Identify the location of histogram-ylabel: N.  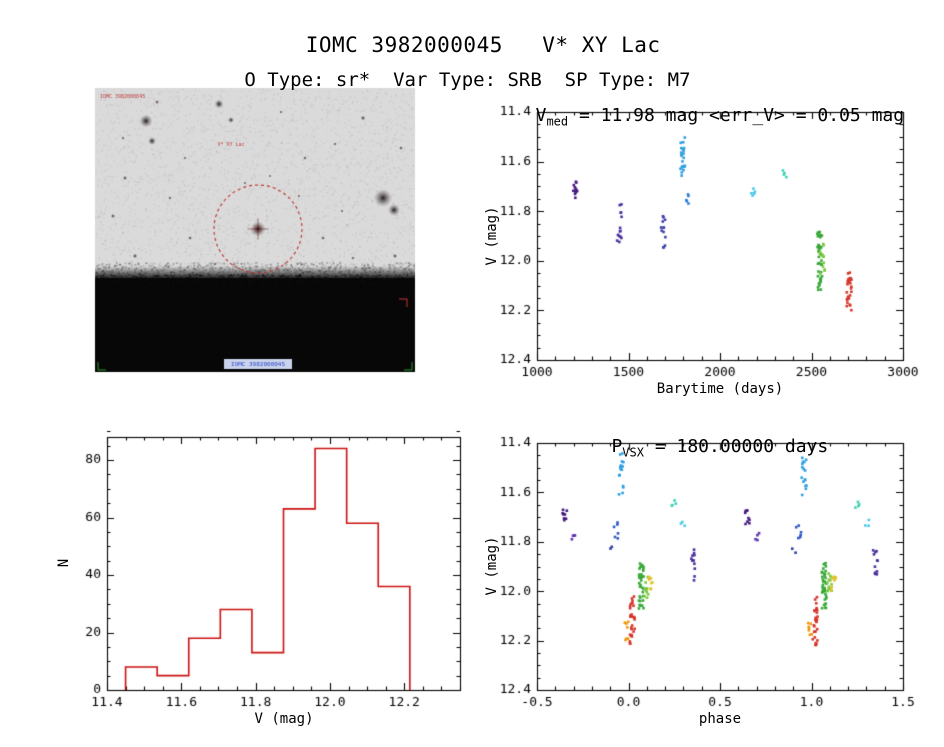
(64, 563).